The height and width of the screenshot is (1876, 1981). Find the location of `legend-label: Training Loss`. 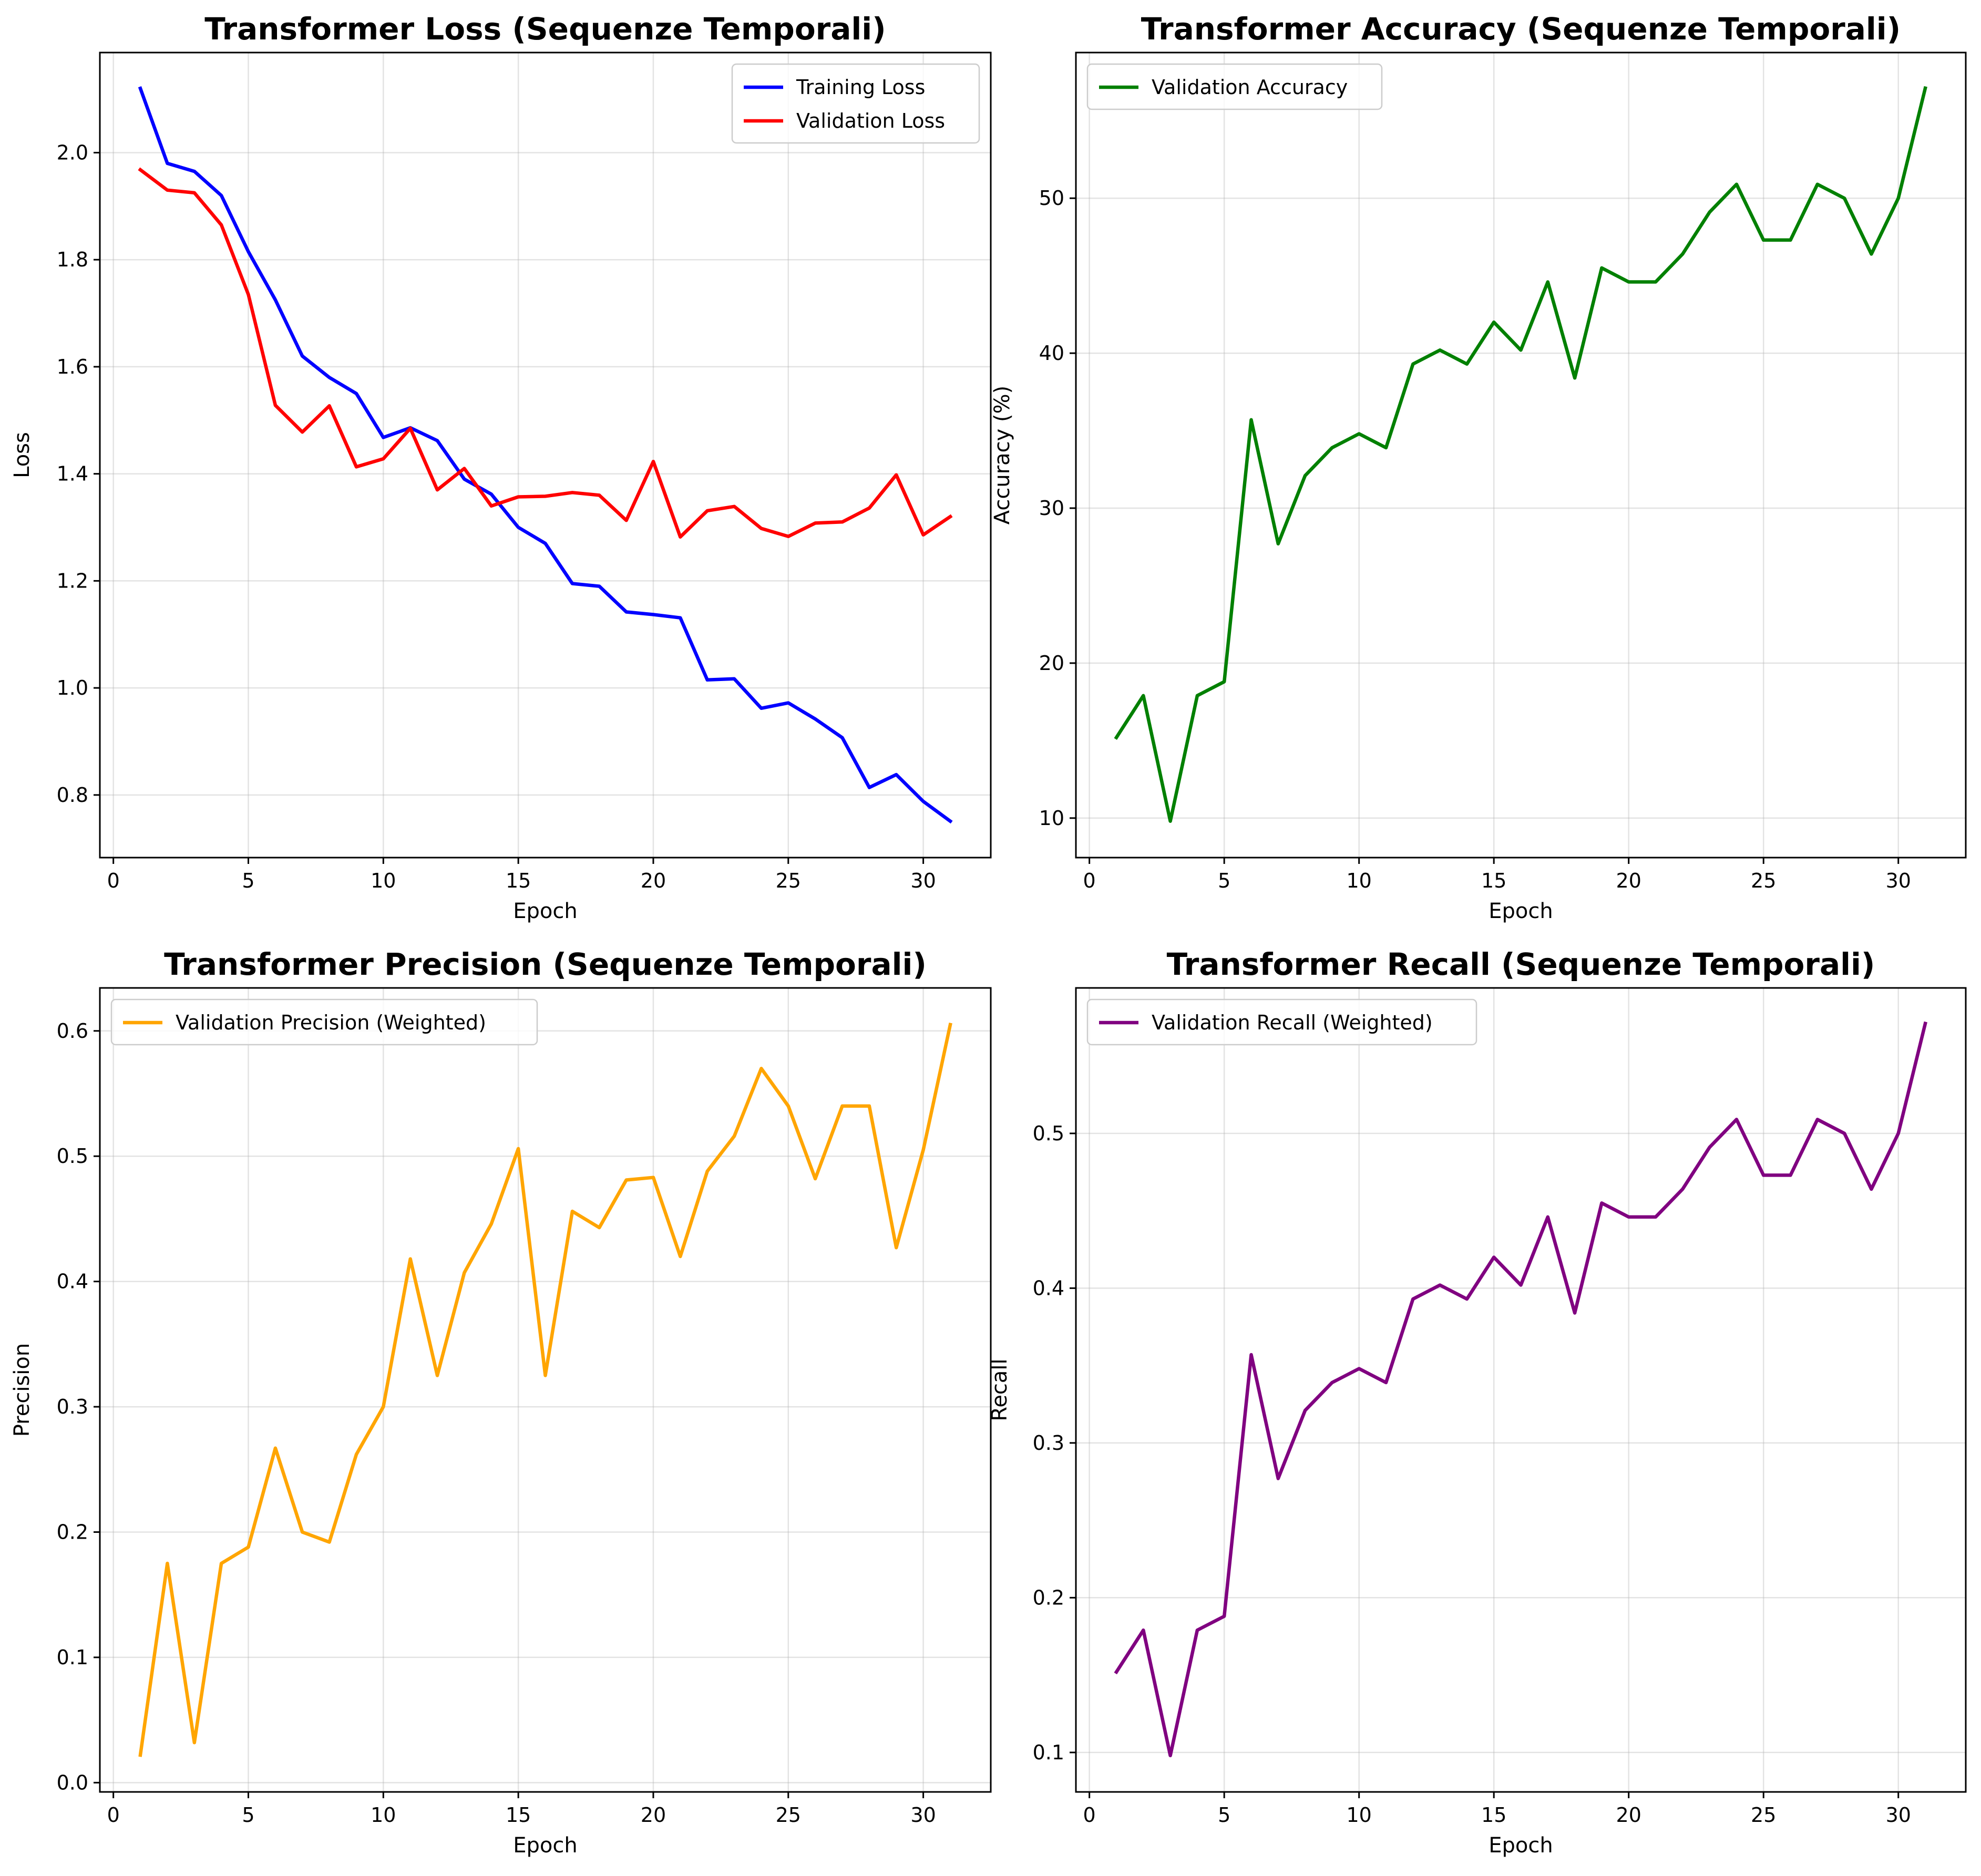

legend-label: Training Loss is located at coordinates (860, 87).